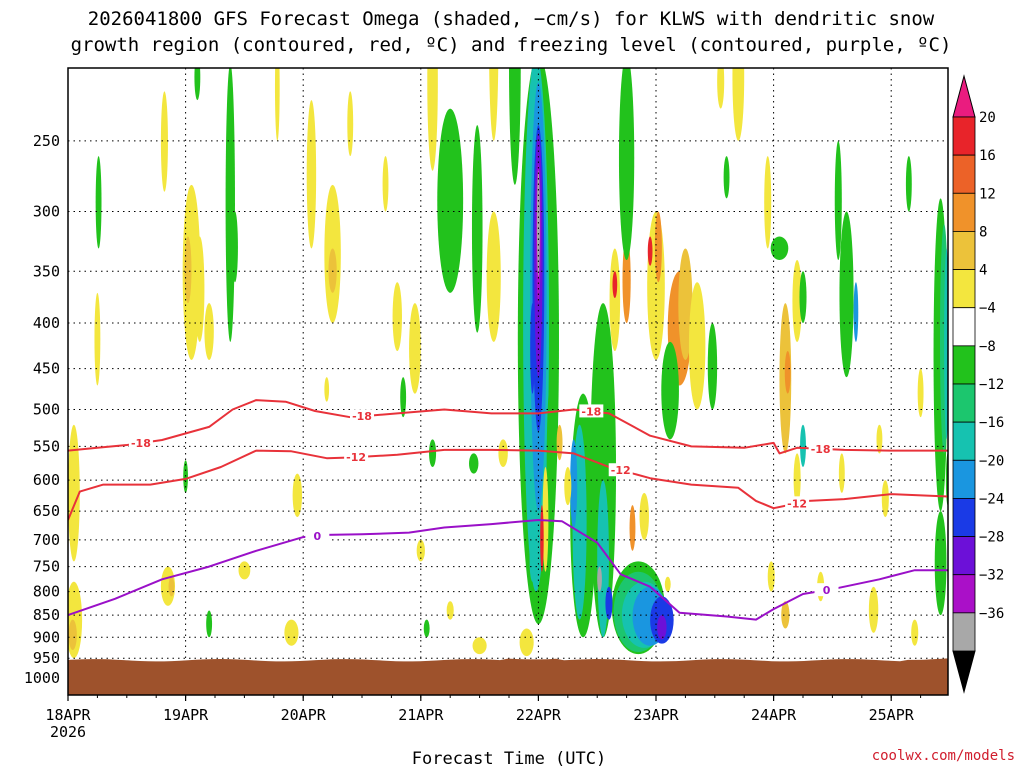 Image resolution: width=1024 pixels, height=768 pixels. I want to click on y-tick-label: 900, so click(46, 637).